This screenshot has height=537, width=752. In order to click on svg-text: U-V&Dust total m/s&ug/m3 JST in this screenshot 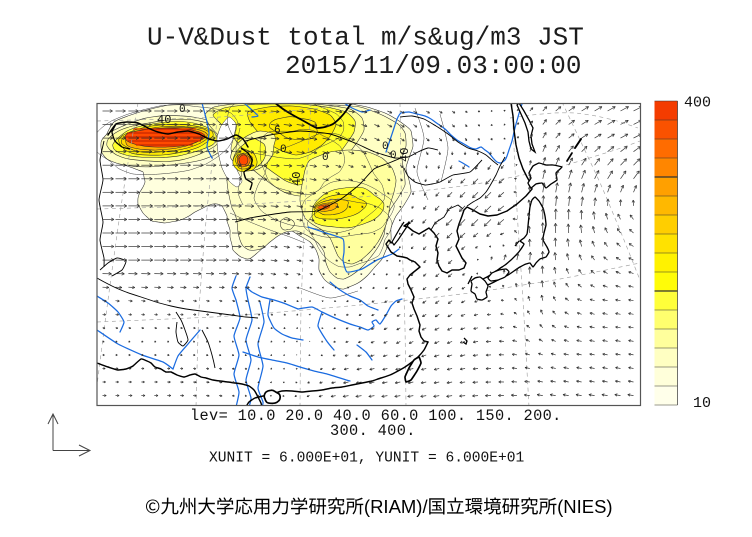, I will do `click(365, 38)`.